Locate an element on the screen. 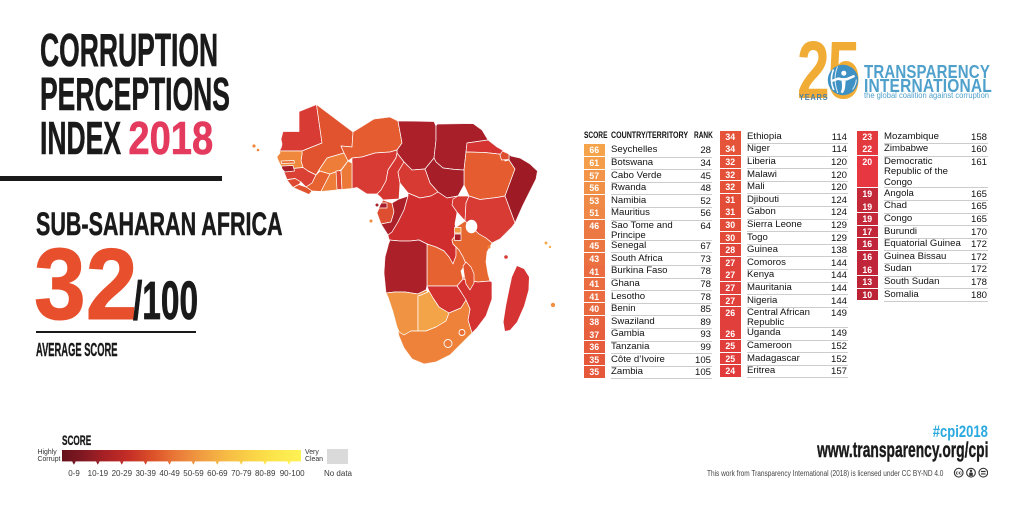 Image resolution: width=1024 pixels, height=512 pixels. svg-text: cc is located at coordinates (959, 474).